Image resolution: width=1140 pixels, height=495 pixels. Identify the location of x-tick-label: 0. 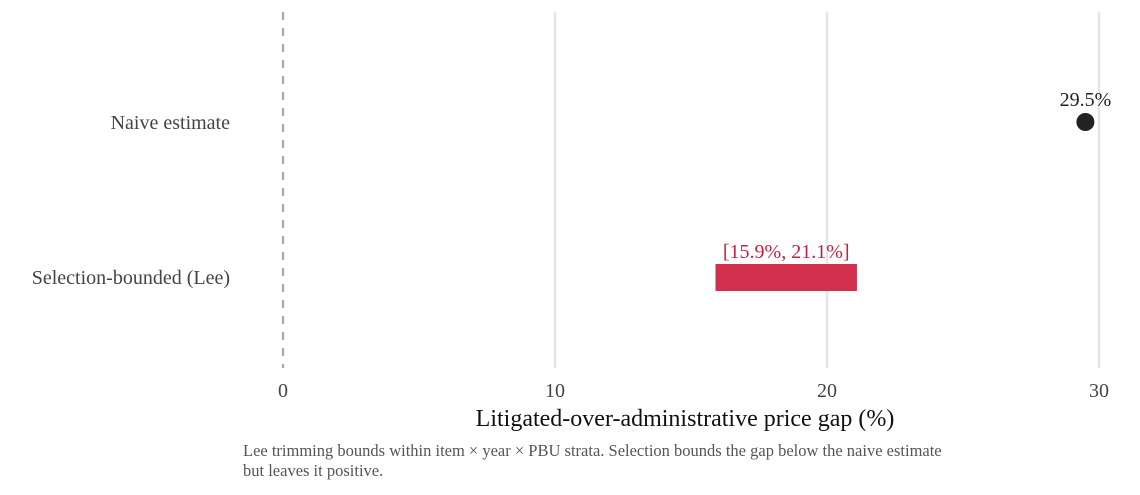
(283, 391).